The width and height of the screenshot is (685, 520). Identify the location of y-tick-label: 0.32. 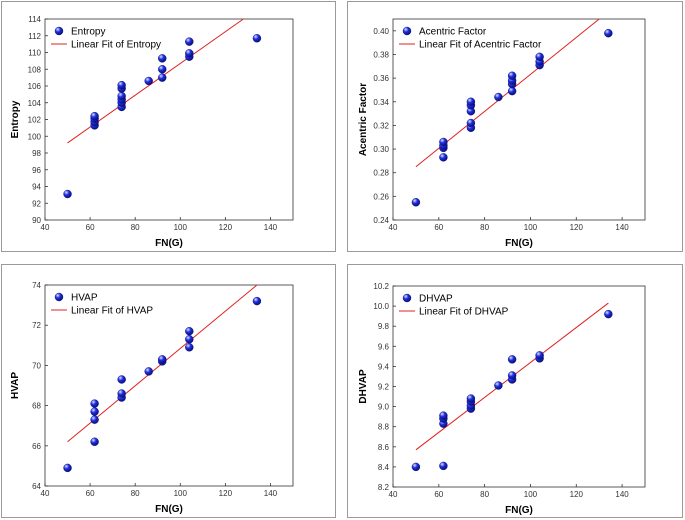
(381, 125).